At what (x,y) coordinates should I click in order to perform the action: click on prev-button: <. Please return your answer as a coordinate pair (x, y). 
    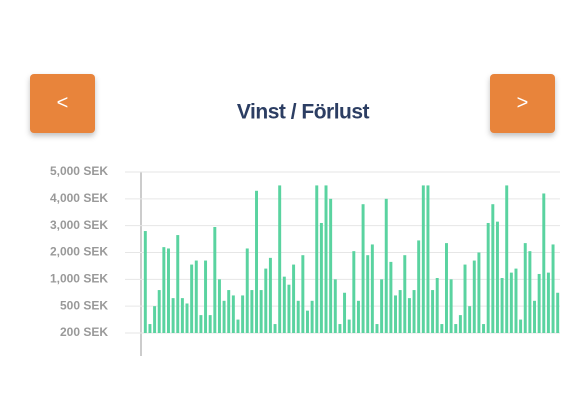
    Looking at the image, I should click on (62, 103).